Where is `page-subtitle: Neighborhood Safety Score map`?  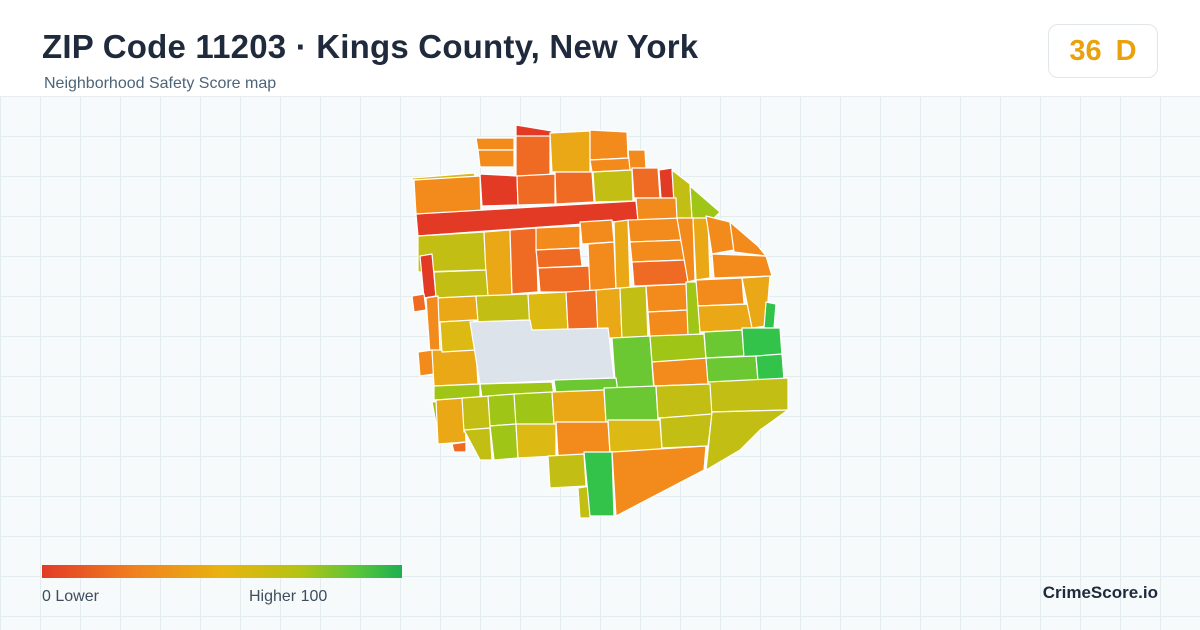 page-subtitle: Neighborhood Safety Score map is located at coordinates (160, 83).